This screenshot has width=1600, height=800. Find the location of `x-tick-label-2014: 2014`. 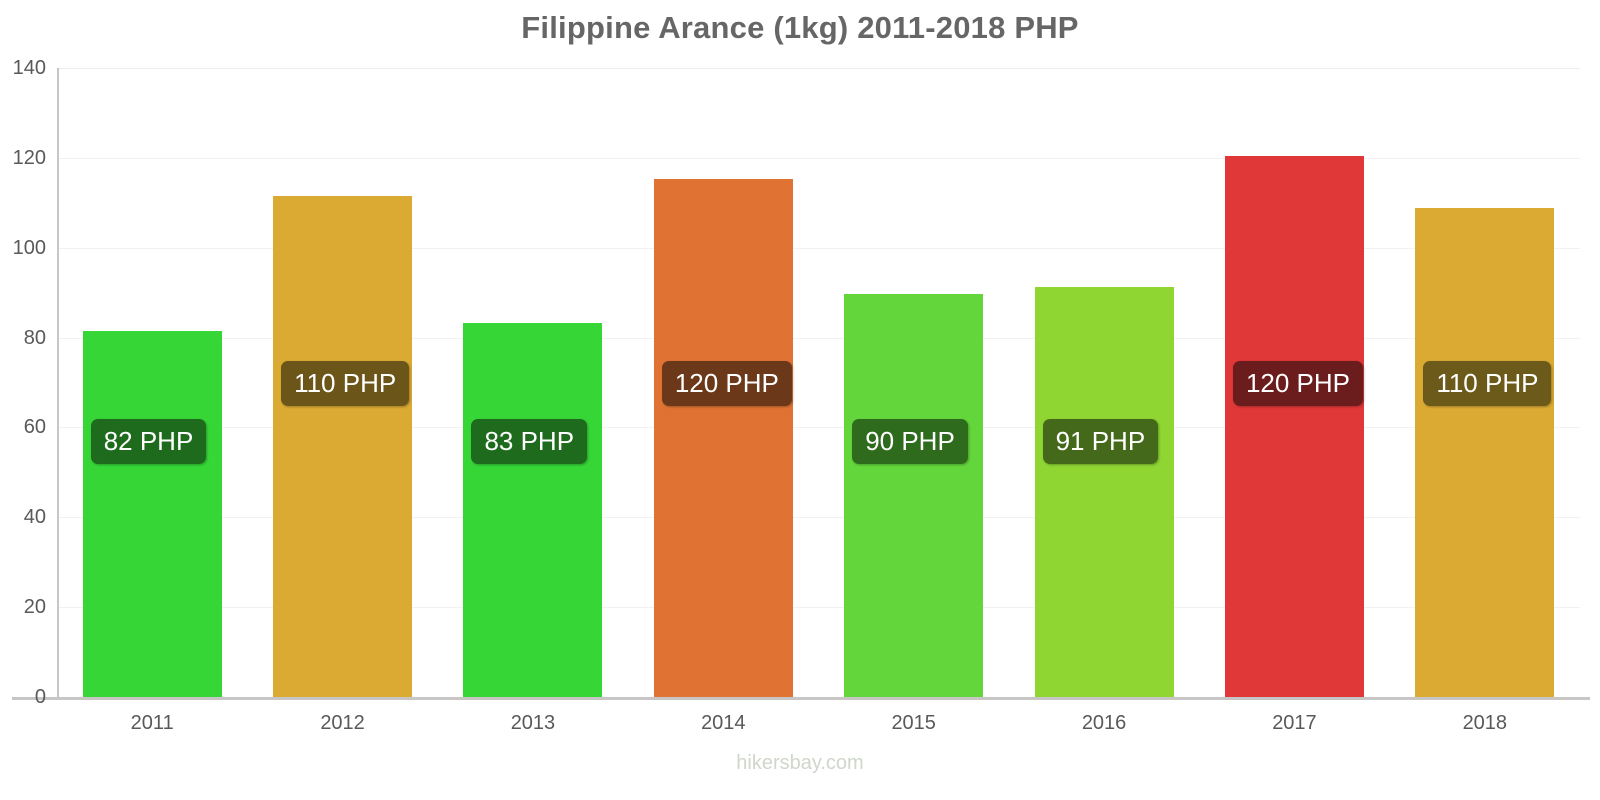

x-tick-label-2014: 2014 is located at coordinates (723, 723).